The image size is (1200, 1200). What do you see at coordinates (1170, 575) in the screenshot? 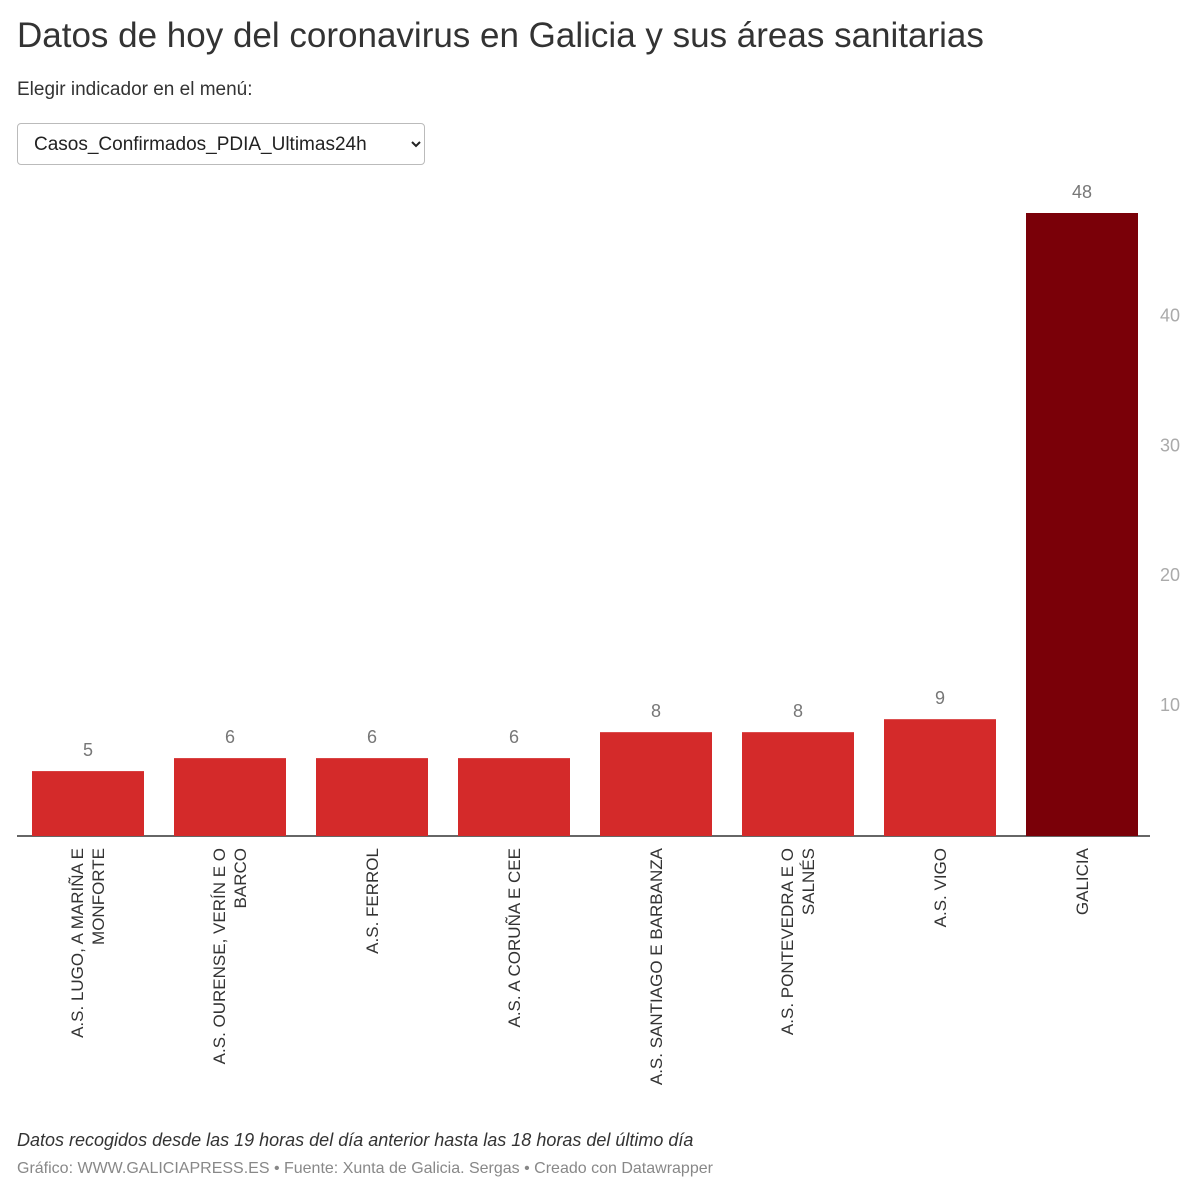
I see `y-tick-label: 20` at bounding box center [1170, 575].